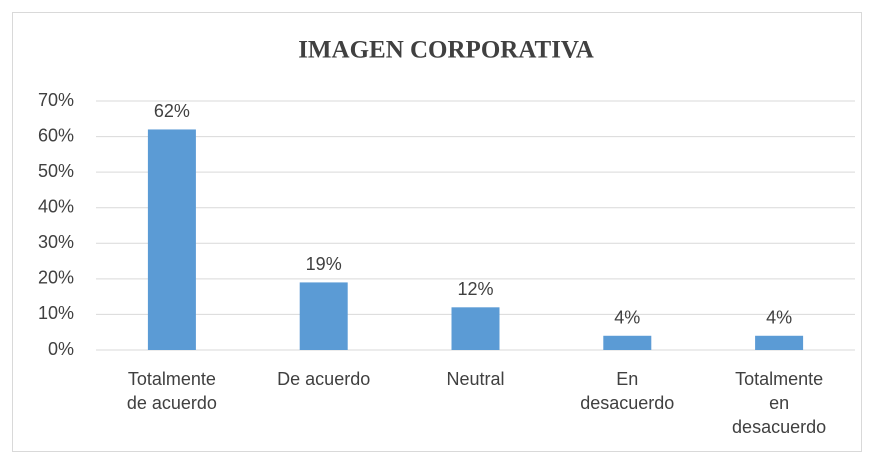 The height and width of the screenshot is (457, 872). I want to click on data-label: 62%, so click(172, 111).